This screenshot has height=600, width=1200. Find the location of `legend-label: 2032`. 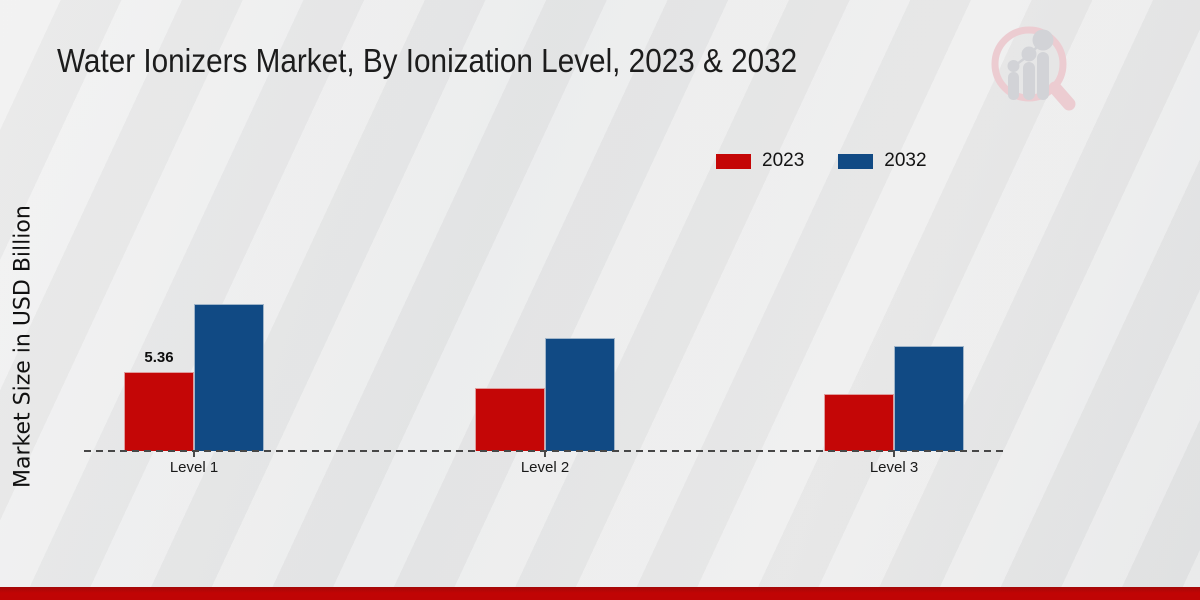

legend-label: 2032 is located at coordinates (905, 160).